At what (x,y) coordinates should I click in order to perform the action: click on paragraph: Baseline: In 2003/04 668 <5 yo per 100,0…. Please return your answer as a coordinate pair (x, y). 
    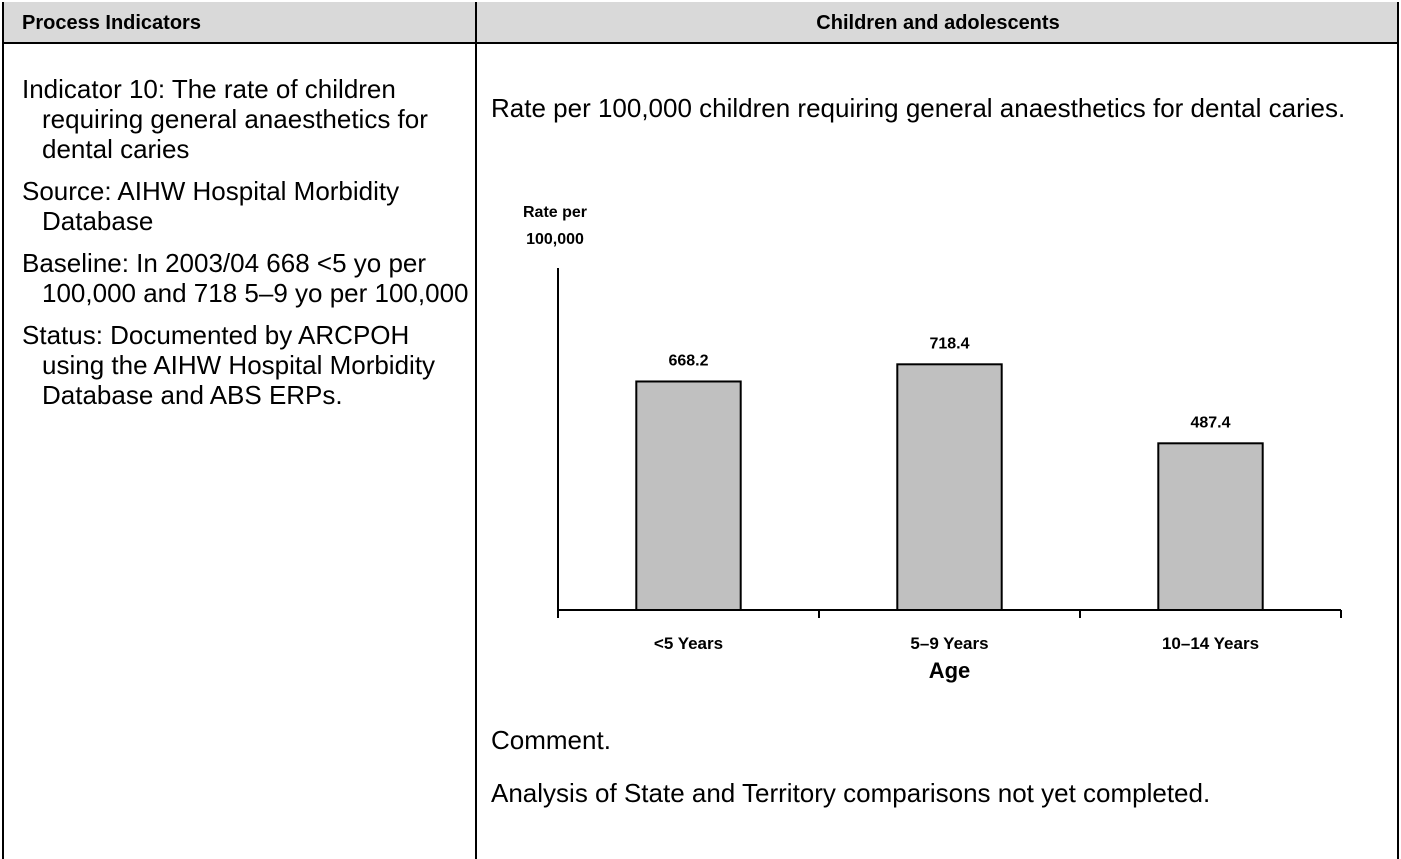
    Looking at the image, I should click on (245, 278).